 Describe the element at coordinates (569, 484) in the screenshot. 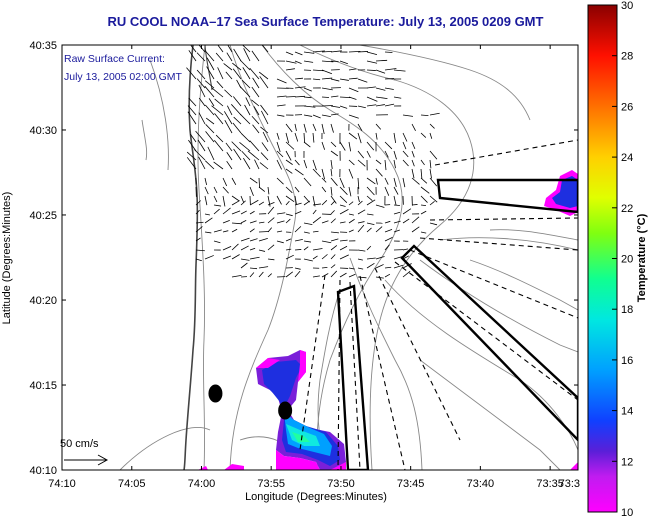

I see `x-tick-label: 73:3` at that location.